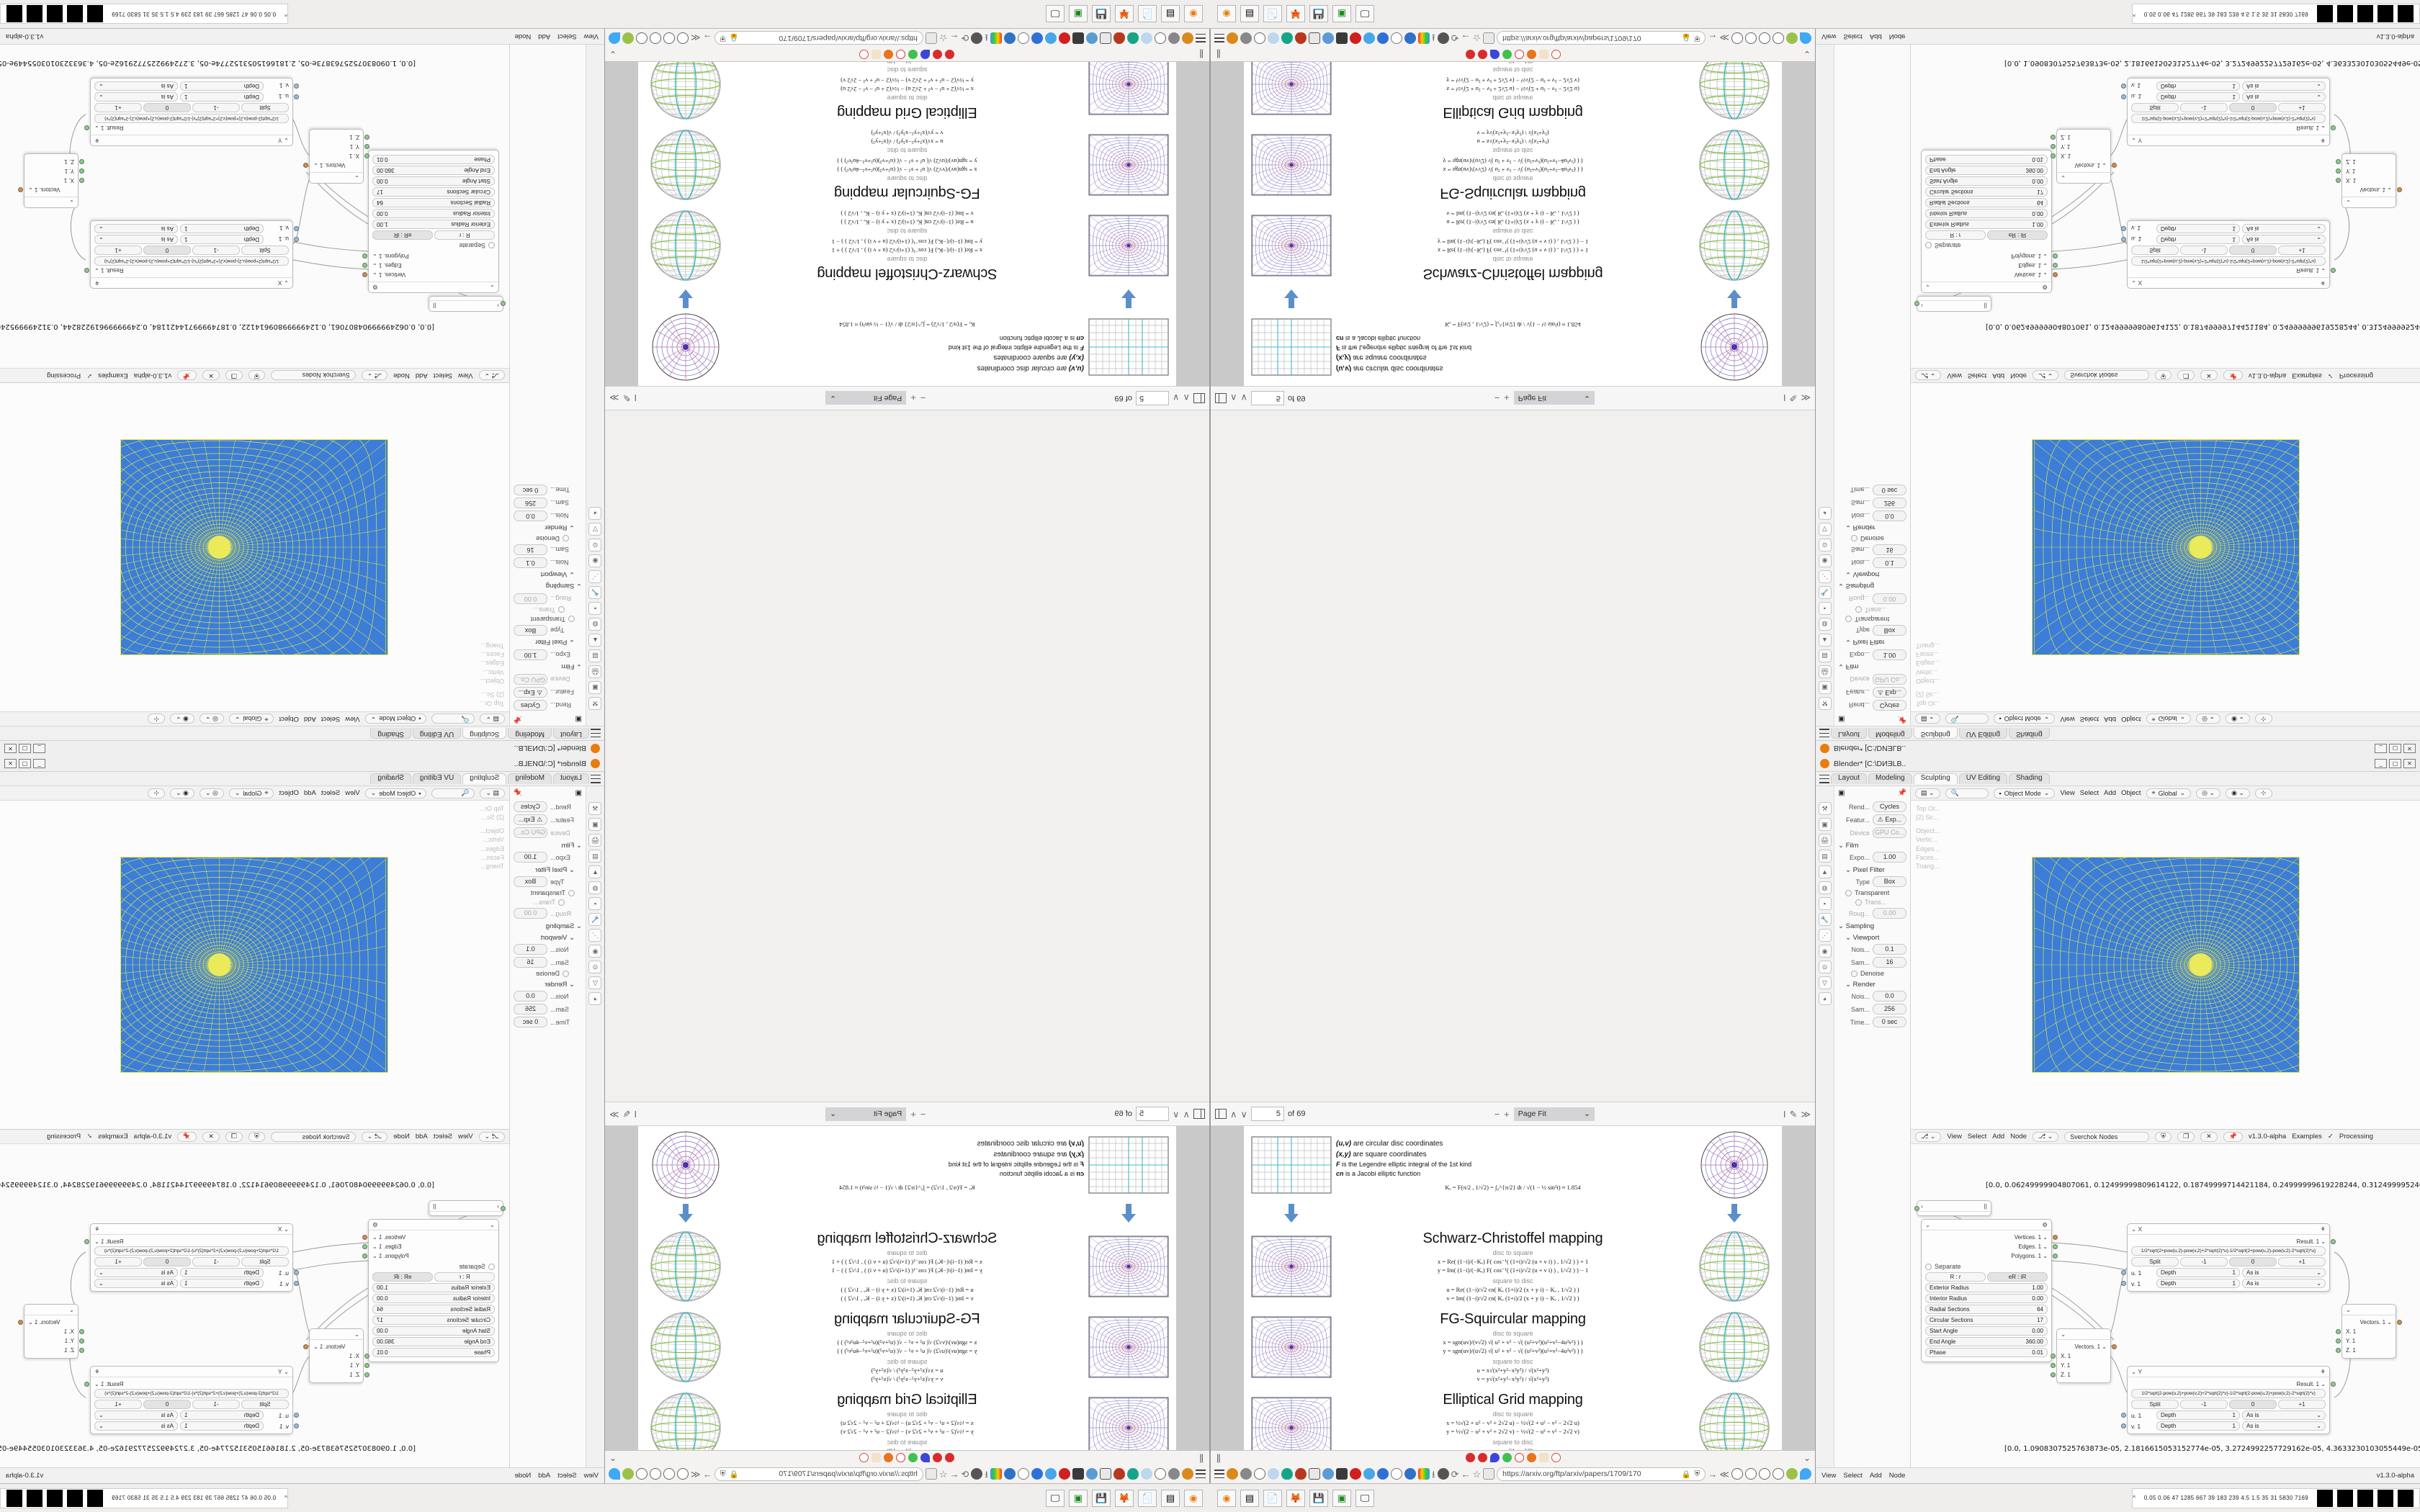 This screenshot has height=1512, width=2420. Describe the element at coordinates (1890, 549) in the screenshot. I see `property-value: 16` at that location.